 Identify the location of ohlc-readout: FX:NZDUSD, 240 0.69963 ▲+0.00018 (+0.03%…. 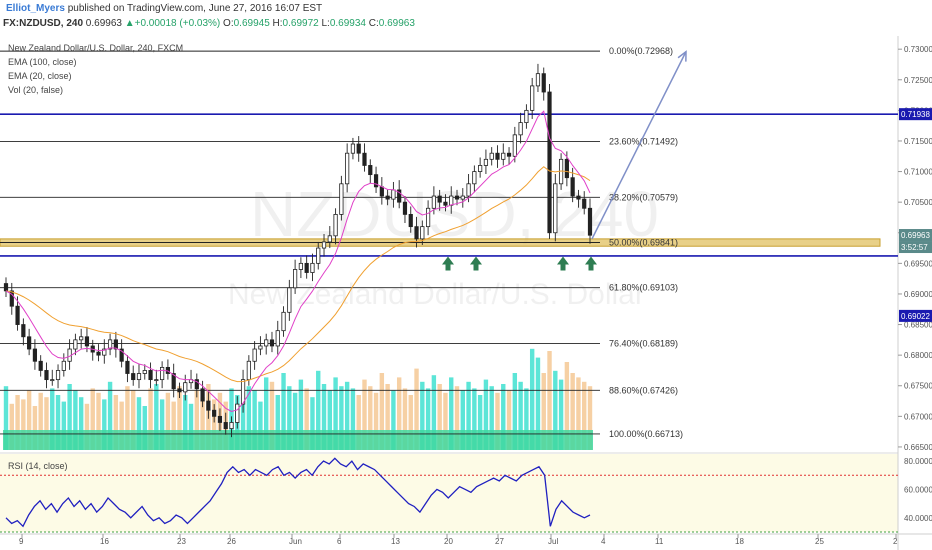
(209, 23).